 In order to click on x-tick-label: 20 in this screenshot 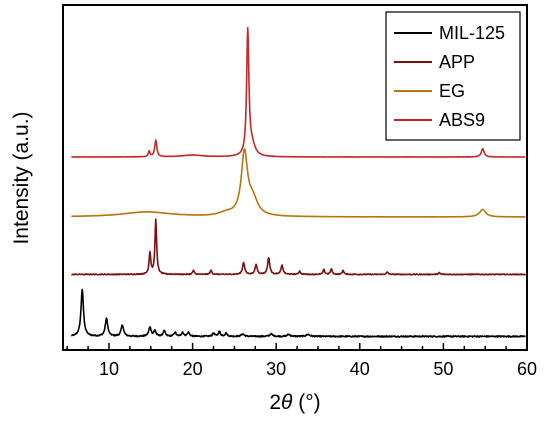, I will do `click(193, 369)`.